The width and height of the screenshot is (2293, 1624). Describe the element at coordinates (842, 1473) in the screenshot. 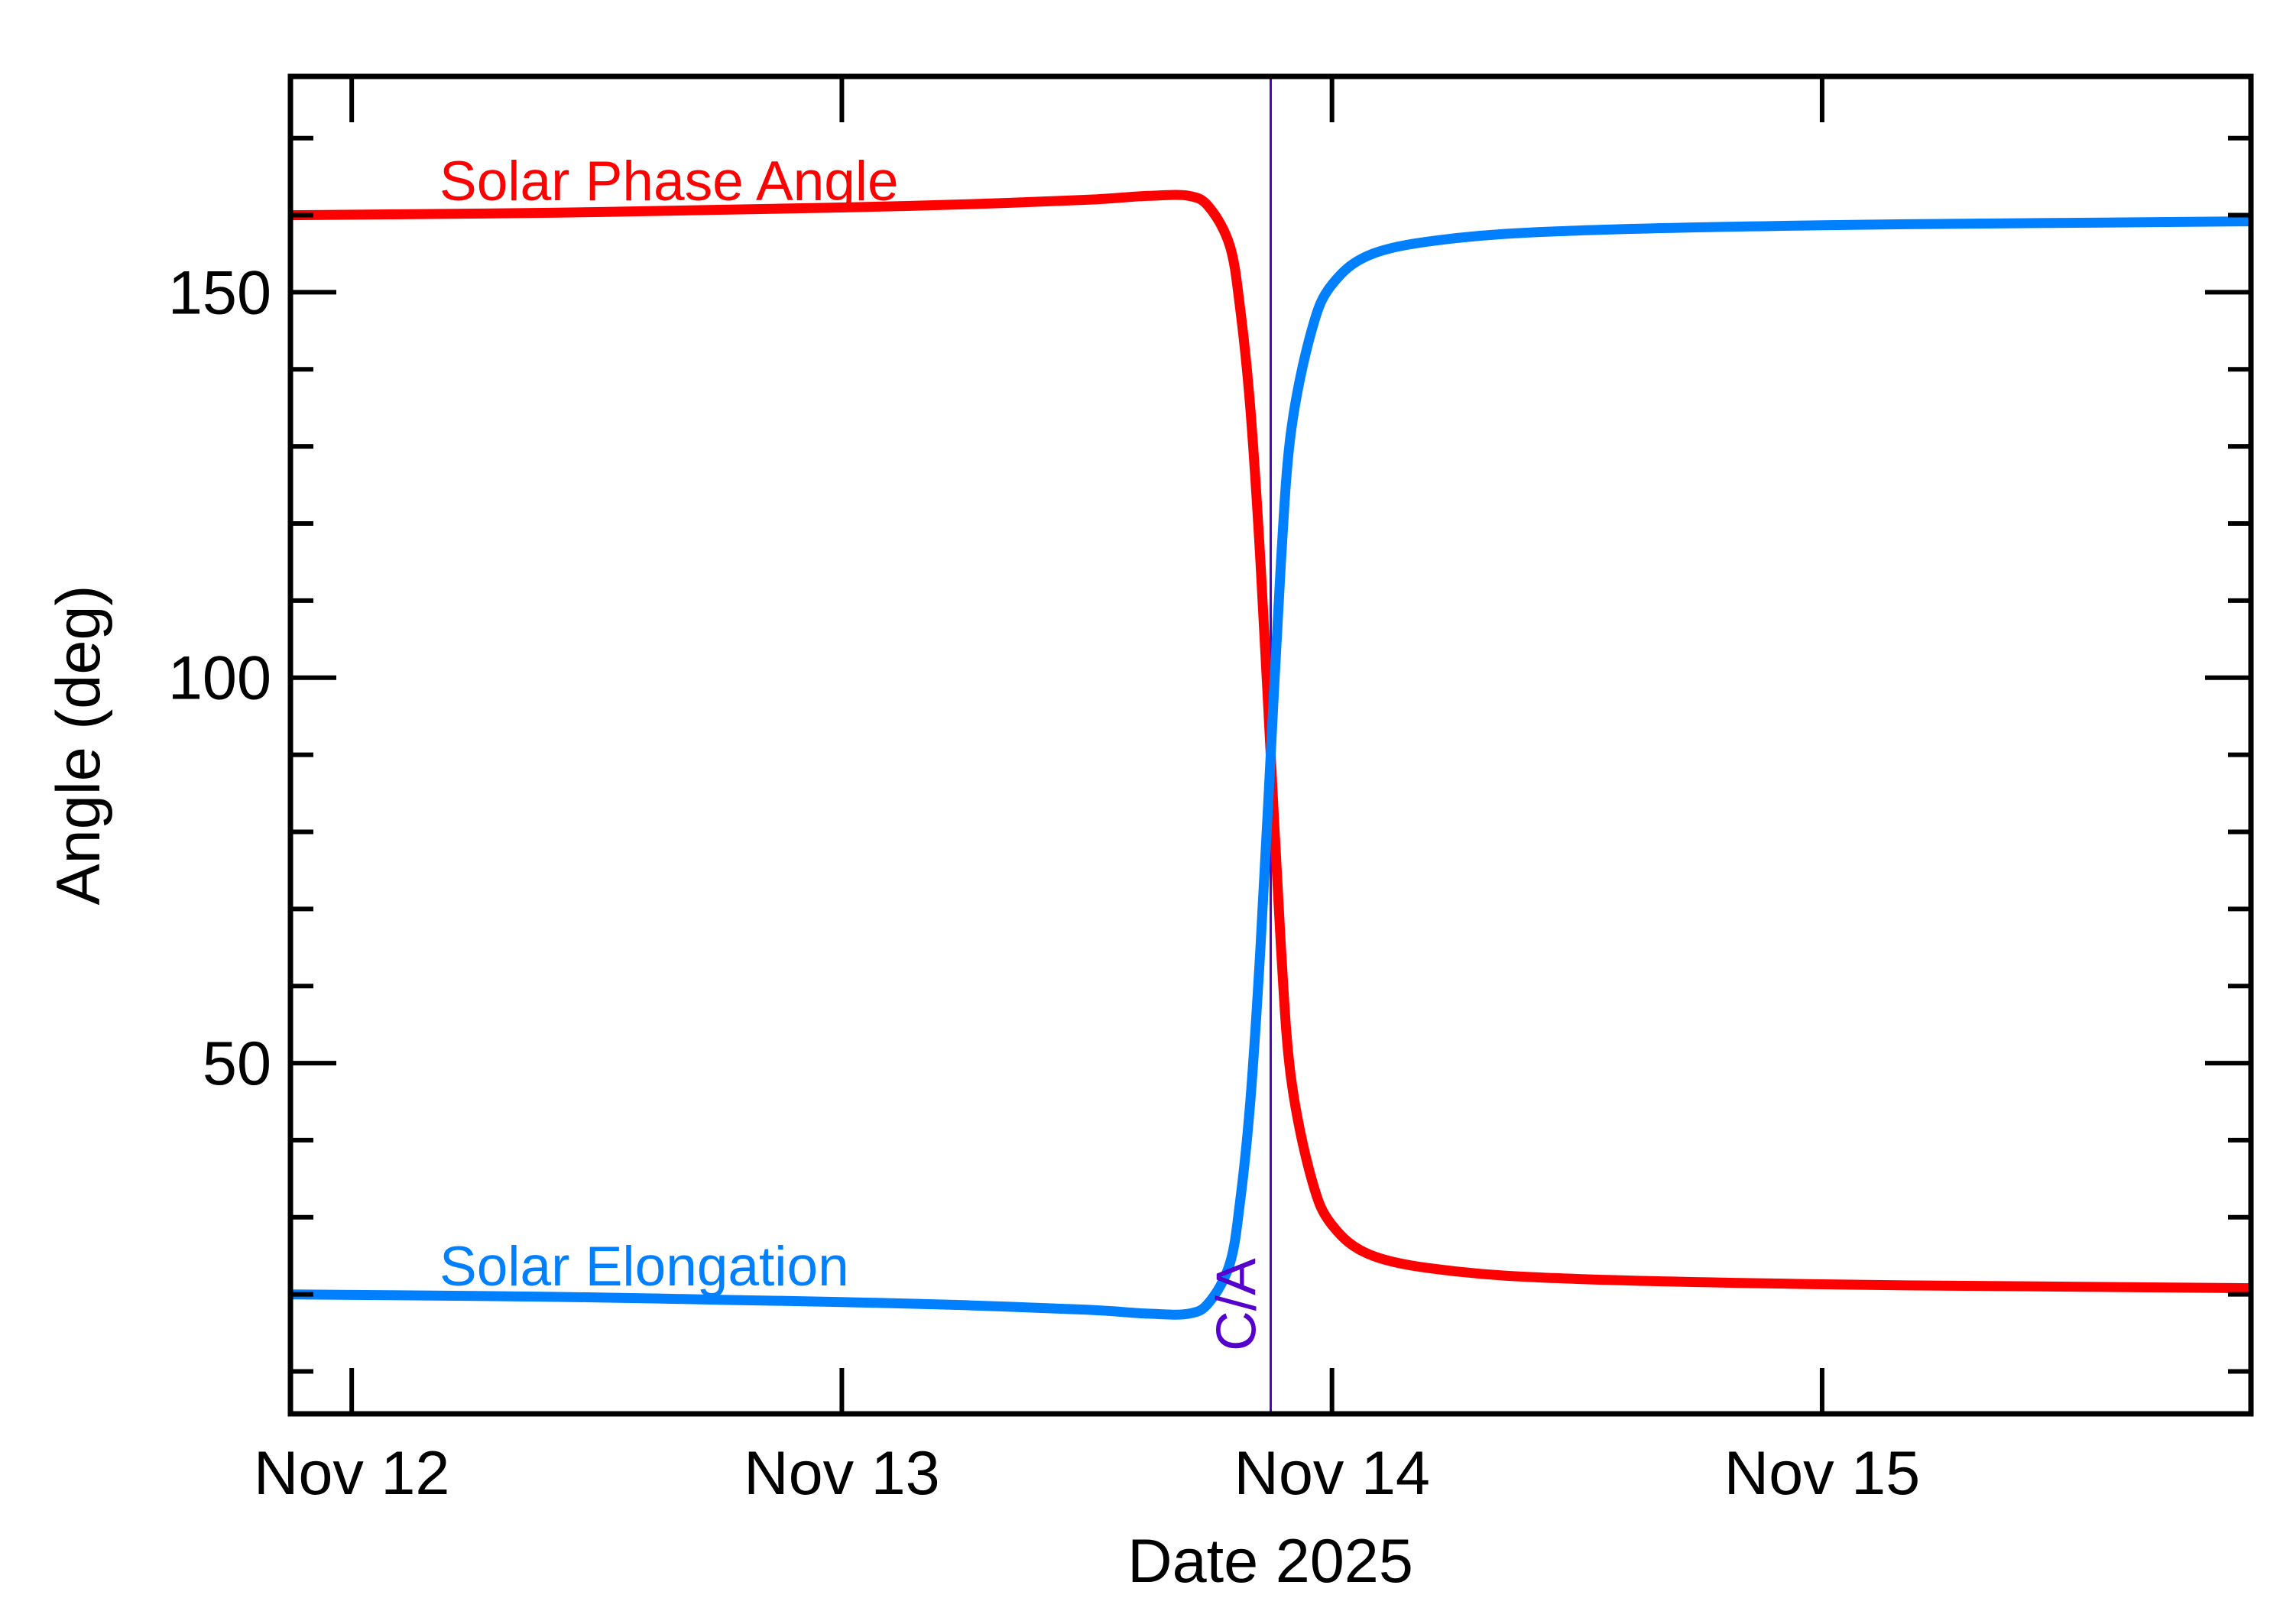

I see `x-tick-label: Nov 13` at that location.